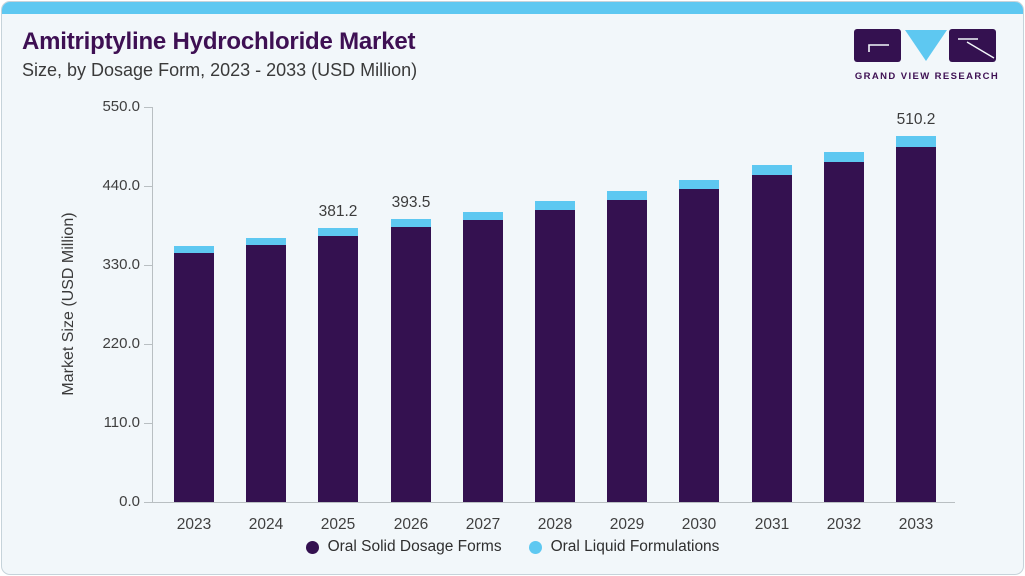 The width and height of the screenshot is (1025, 576). What do you see at coordinates (844, 332) in the screenshot?
I see `bar-2032-oral-solid` at bounding box center [844, 332].